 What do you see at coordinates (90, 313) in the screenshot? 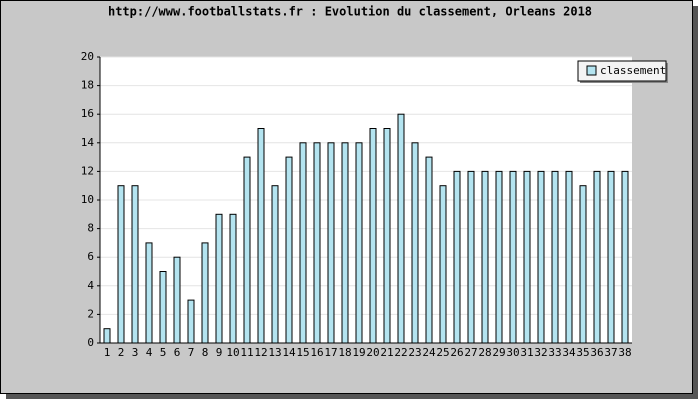
I see `y-tick-label: 2` at bounding box center [90, 313].